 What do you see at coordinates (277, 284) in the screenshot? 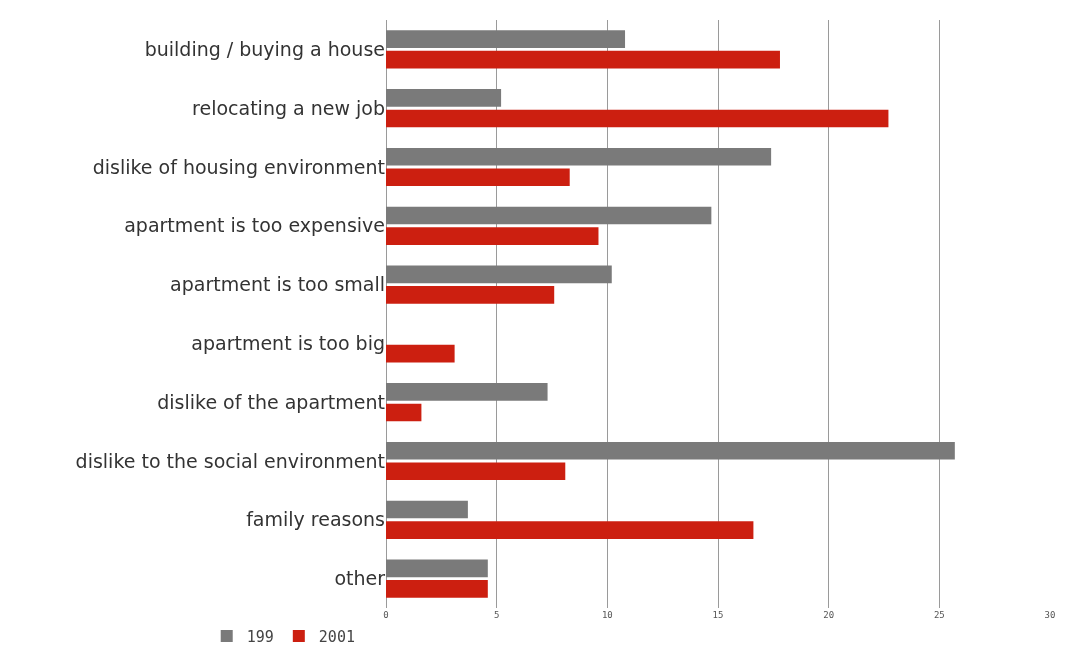
I see `y-tick-label: apartment is too small` at bounding box center [277, 284].